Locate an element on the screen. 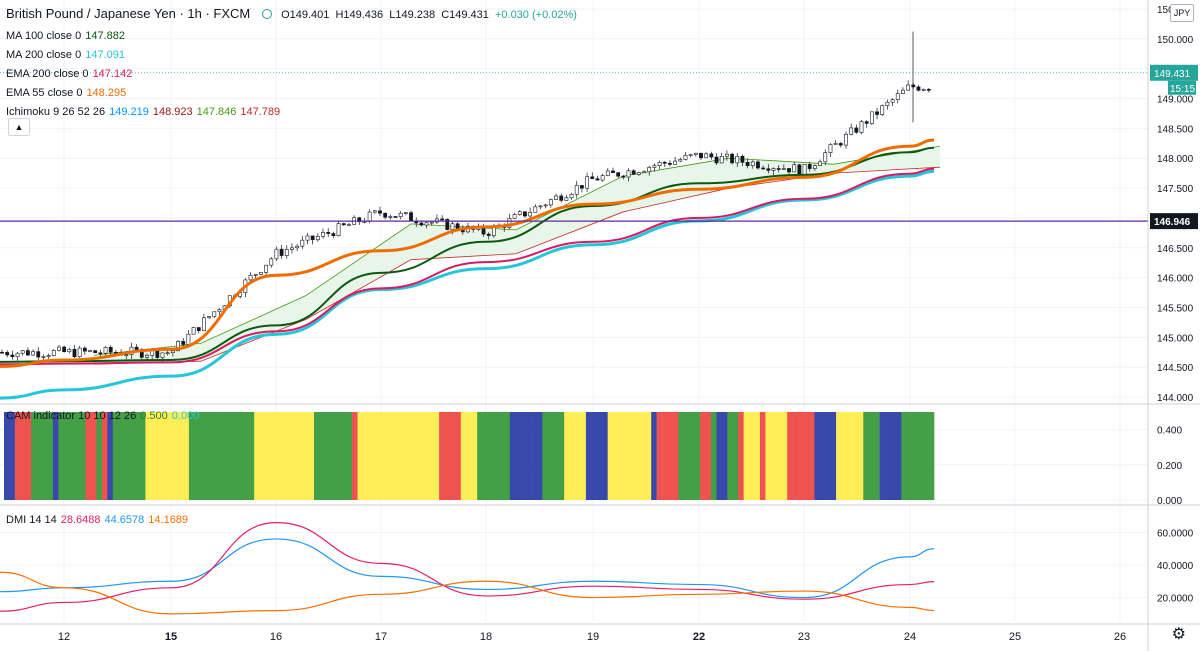 The image size is (1200, 651). legend-label: MA 100 close 0 is located at coordinates (44, 36).